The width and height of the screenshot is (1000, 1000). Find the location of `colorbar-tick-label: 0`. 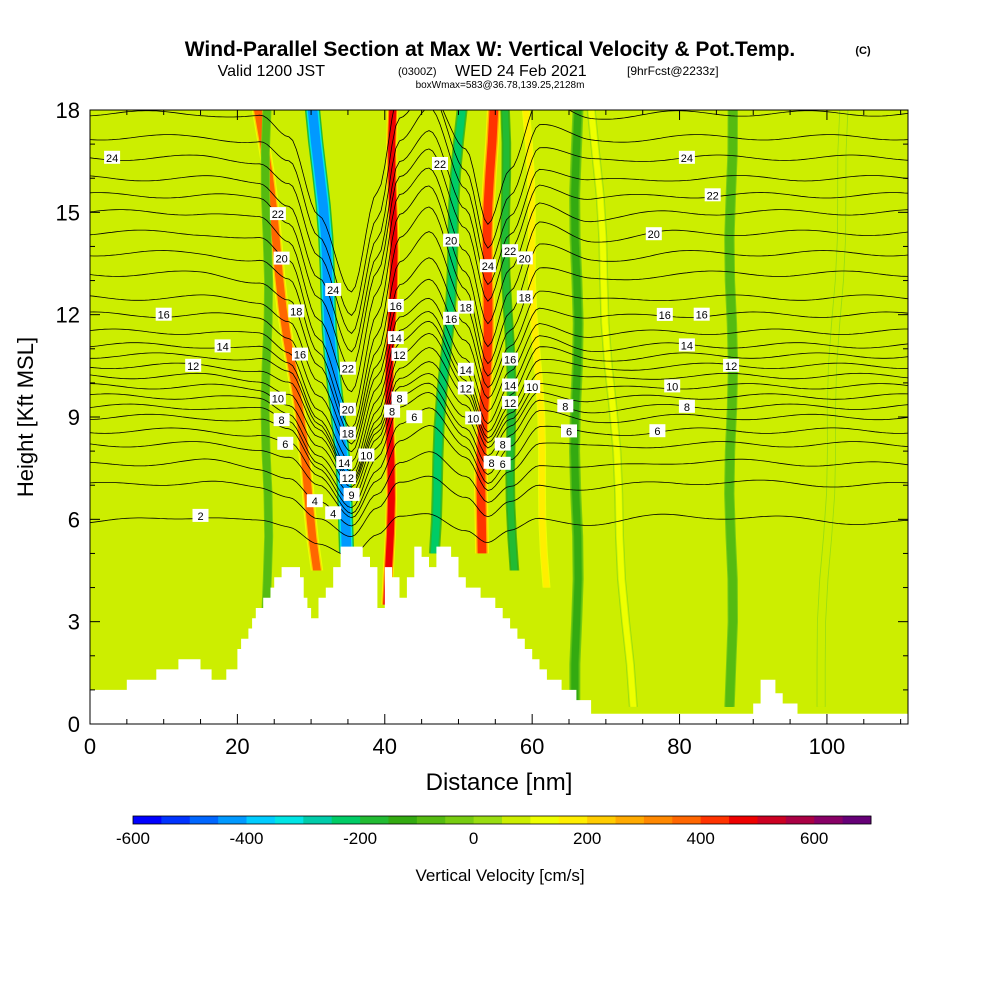

colorbar-tick-label: 0 is located at coordinates (473, 838).